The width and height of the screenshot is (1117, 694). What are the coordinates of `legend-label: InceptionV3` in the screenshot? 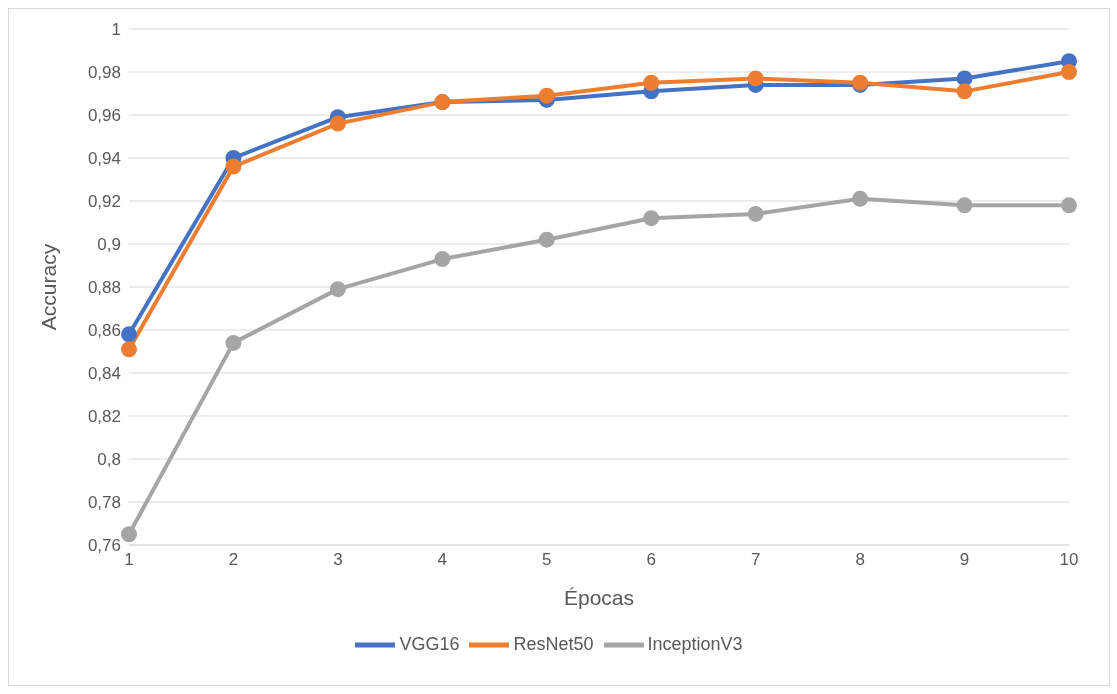 It's located at (695, 643).